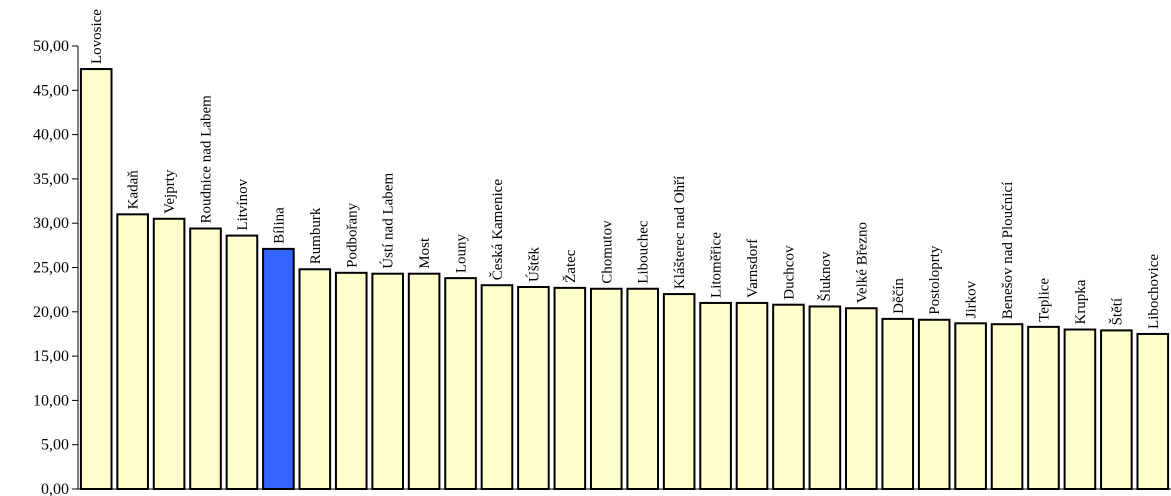 The image size is (1171, 496). Describe the element at coordinates (935, 280) in the screenshot. I see `bar-category-label: Postoloprty` at that location.